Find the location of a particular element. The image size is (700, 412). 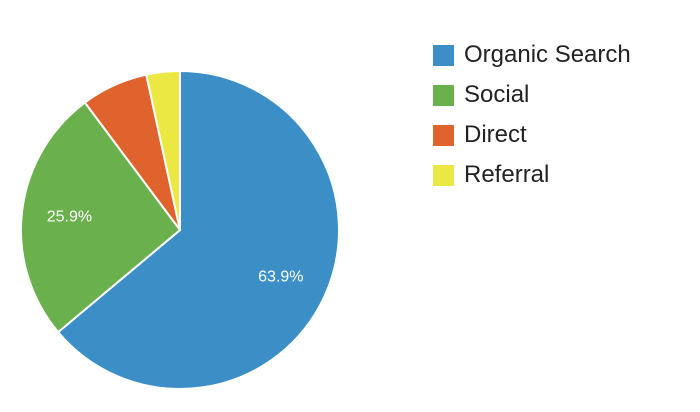

legend-label-direct: Direct is located at coordinates (495, 134).